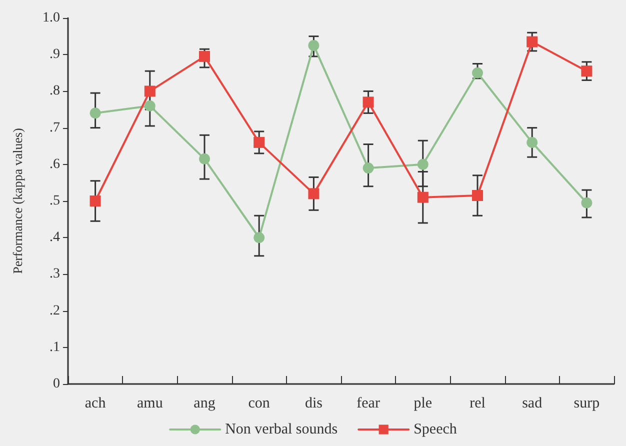 The height and width of the screenshot is (446, 626). I want to click on y-tick-label: .1, so click(55, 347).